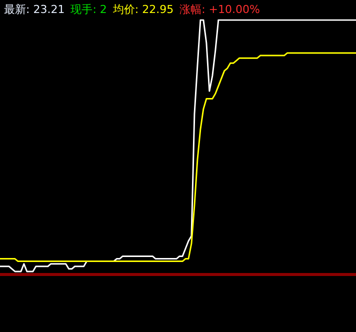 The width and height of the screenshot is (356, 332). Describe the element at coordinates (88, 9) in the screenshot. I see `text: 现手: 2` at that location.